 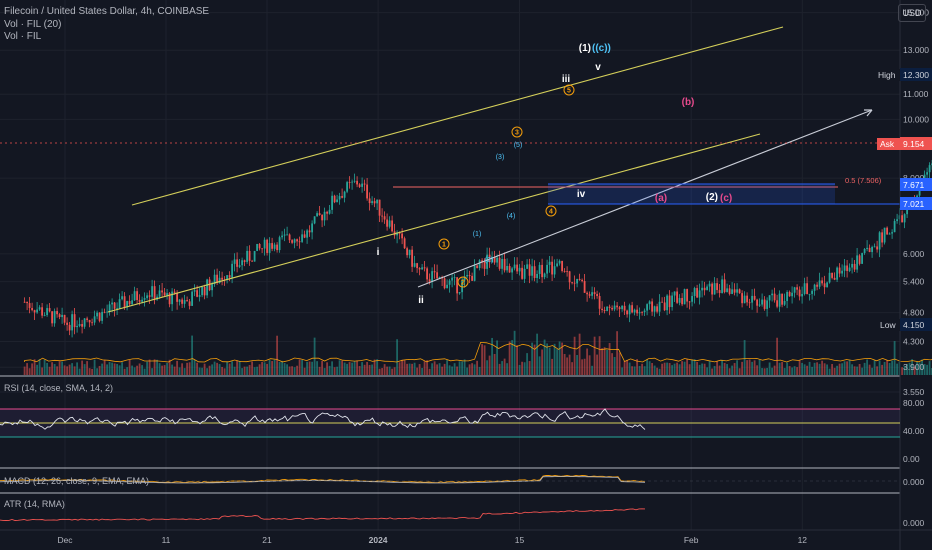 What do you see at coordinates (912, 13) in the screenshot?
I see `currency-button: USD` at bounding box center [912, 13].